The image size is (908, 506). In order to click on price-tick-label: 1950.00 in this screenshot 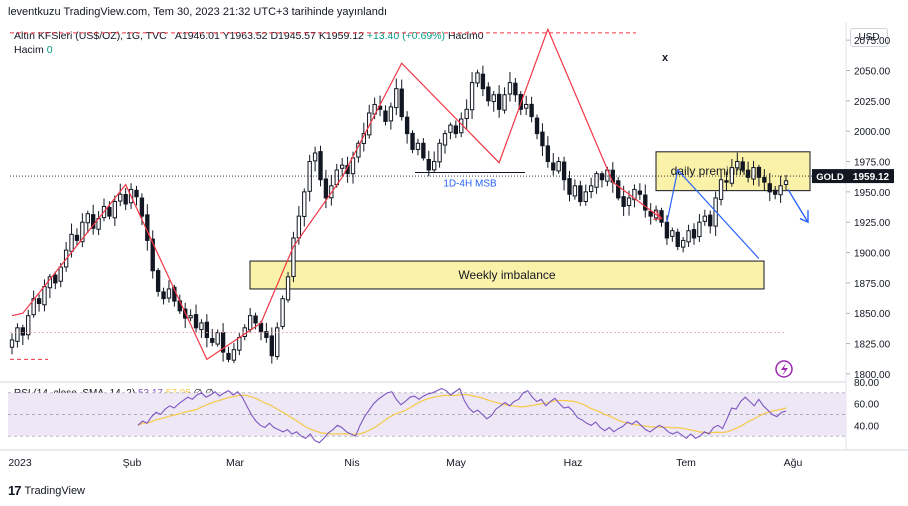, I will do `click(872, 193)`.